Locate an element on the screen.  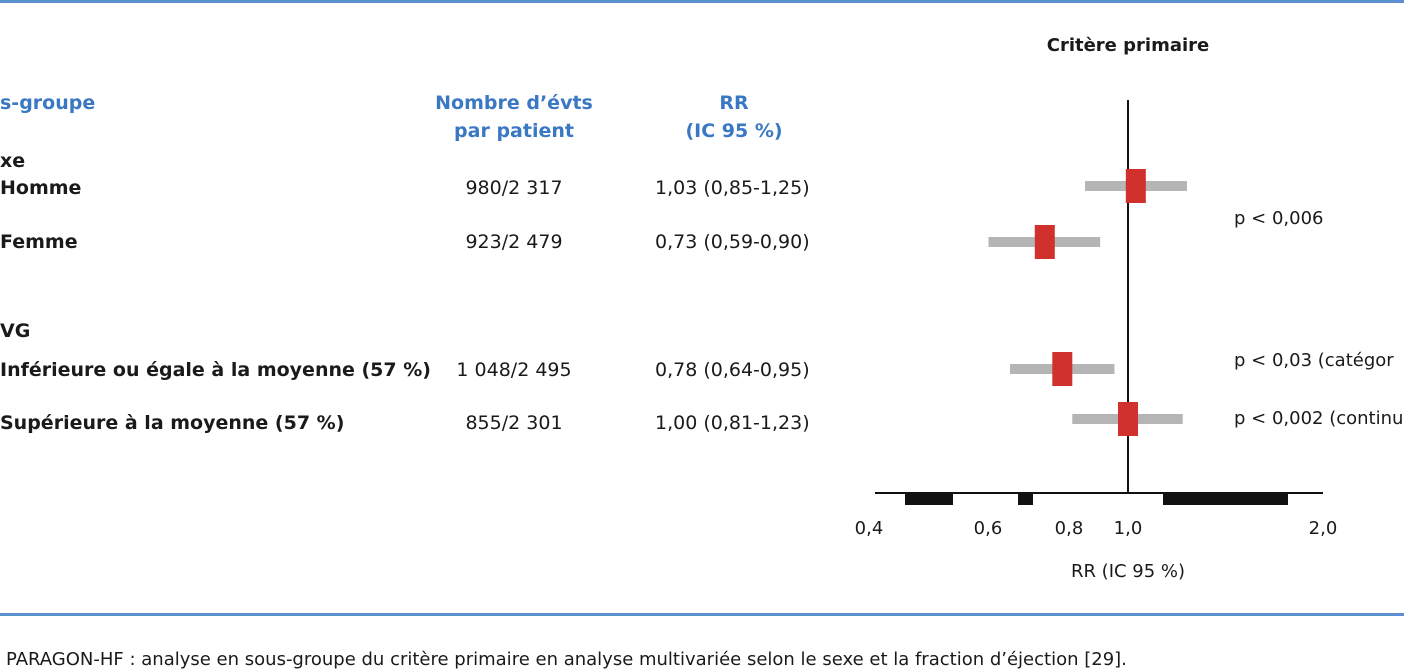
top-rule is located at coordinates (702, 1).